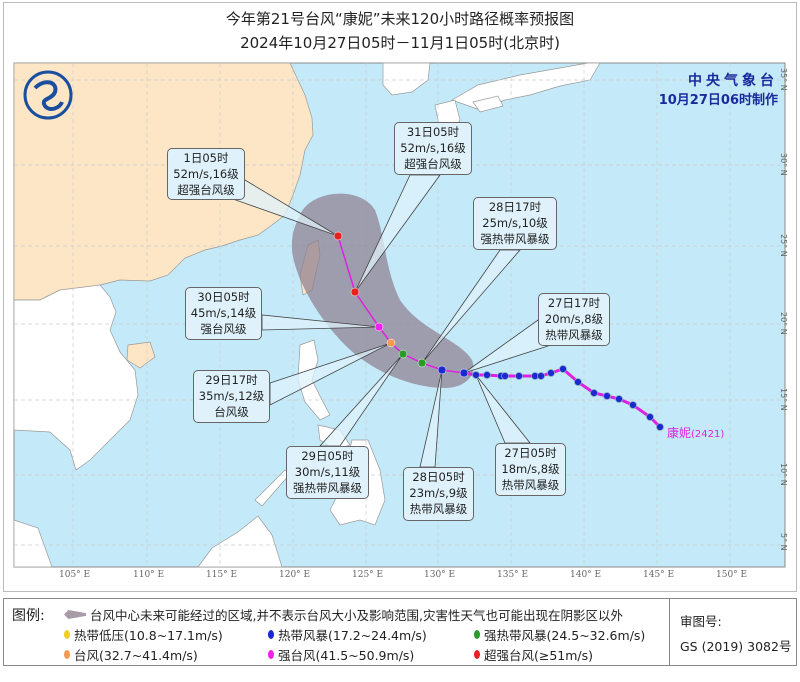  What do you see at coordinates (783, 323) in the screenshot?
I see `lat-tick-label: 20° N` at bounding box center [783, 323].